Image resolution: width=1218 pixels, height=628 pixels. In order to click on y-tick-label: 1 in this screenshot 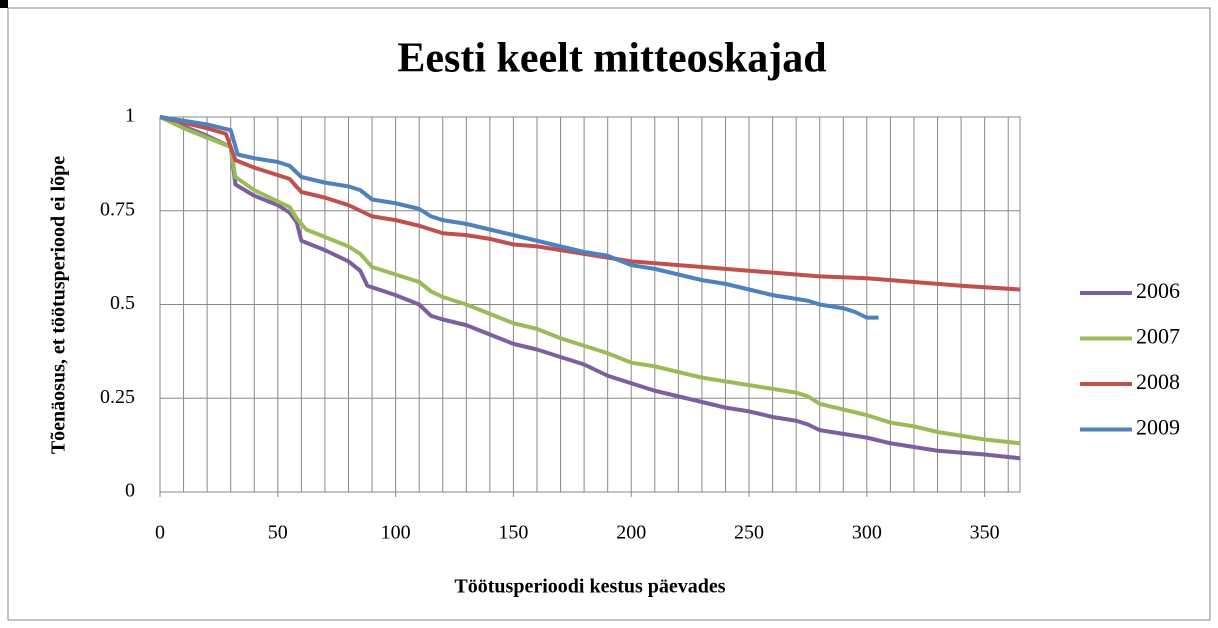, I will do `click(130, 116)`.